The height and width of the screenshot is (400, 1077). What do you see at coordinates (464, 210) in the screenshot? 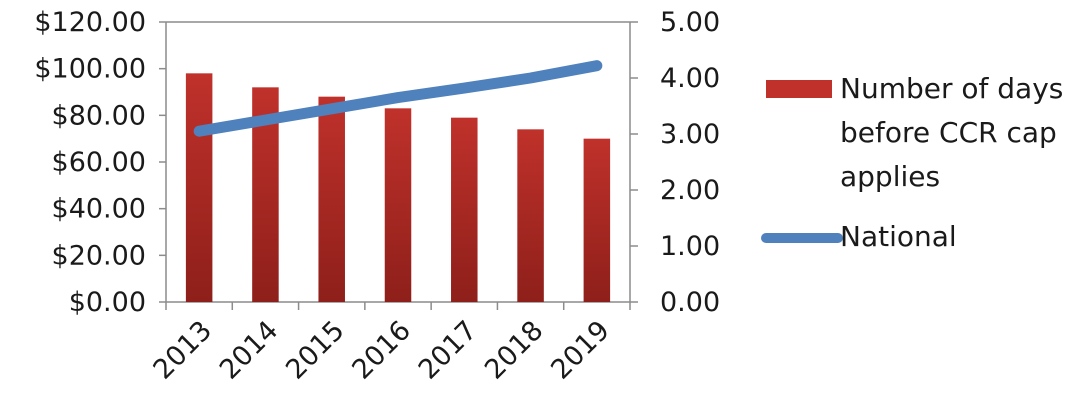
I see `bar-2017` at bounding box center [464, 210].